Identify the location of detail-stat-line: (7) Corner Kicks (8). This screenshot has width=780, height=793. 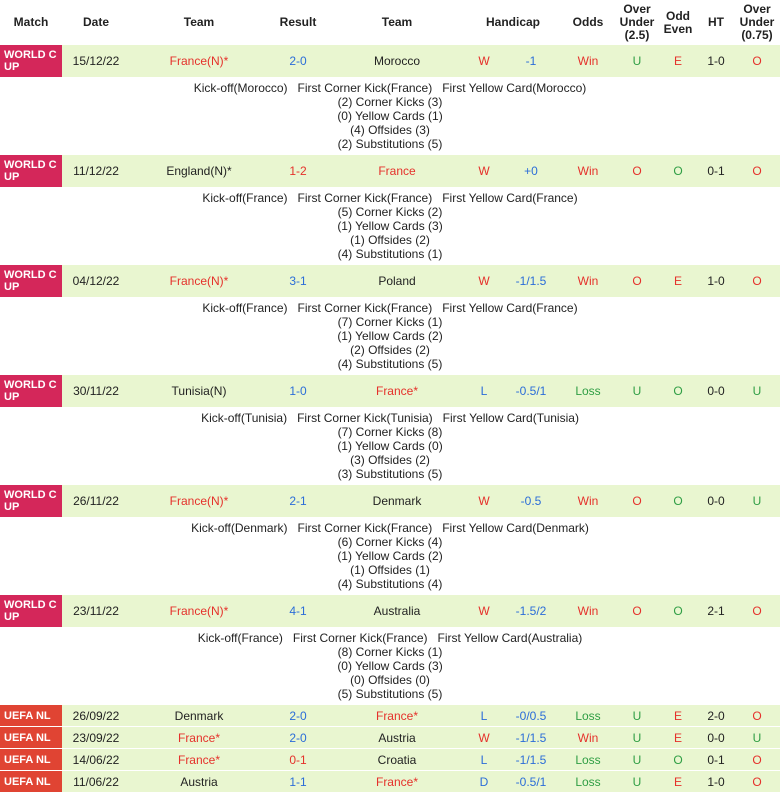
(390, 432).